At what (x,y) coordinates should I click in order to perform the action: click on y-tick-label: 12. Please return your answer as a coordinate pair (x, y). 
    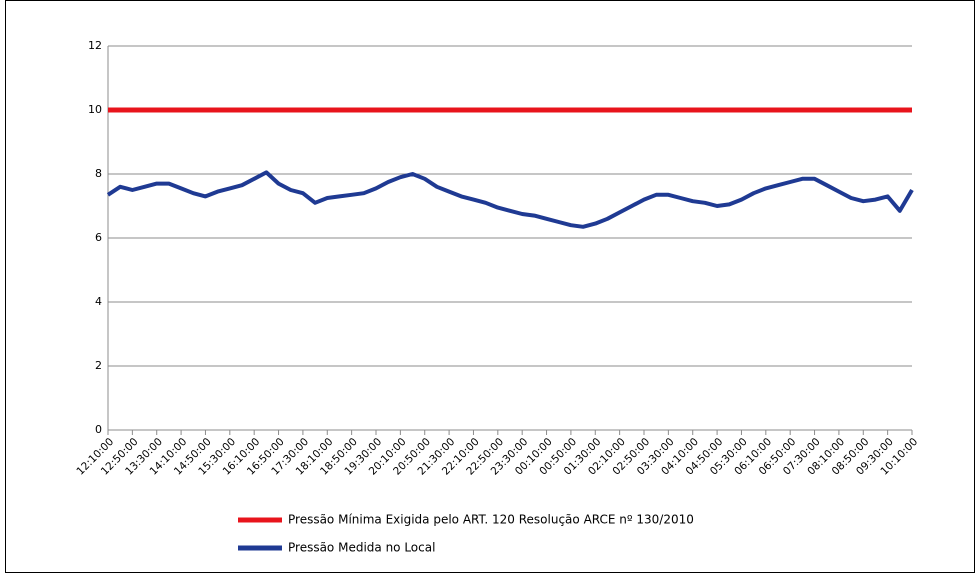
    Looking at the image, I should click on (95, 45).